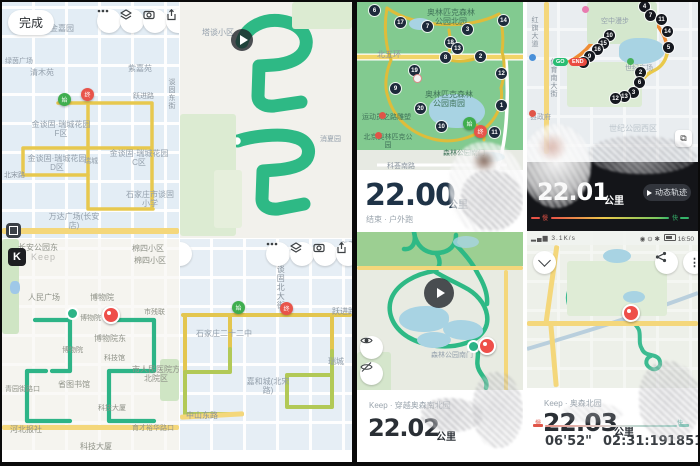 The height and width of the screenshot is (466, 700). I want to click on km-marker: 4, so click(644, 7).